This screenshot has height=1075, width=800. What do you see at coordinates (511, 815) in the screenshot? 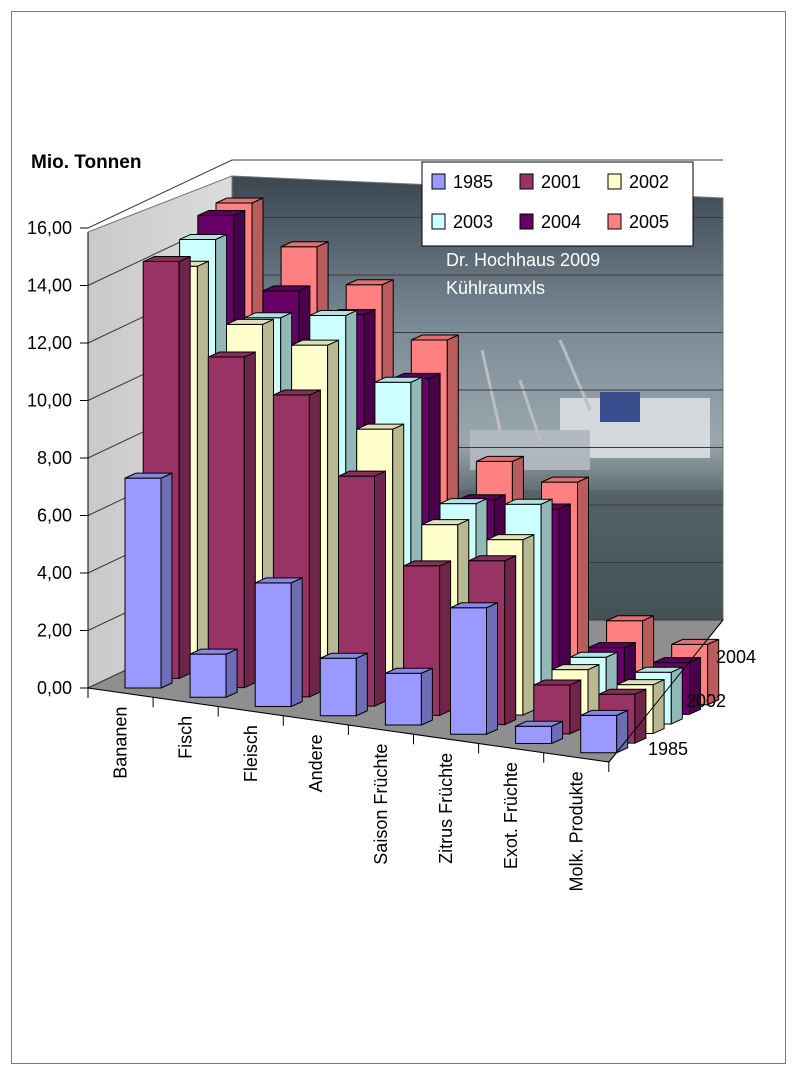
I see `category-label: Exot. Früchte` at bounding box center [511, 815].